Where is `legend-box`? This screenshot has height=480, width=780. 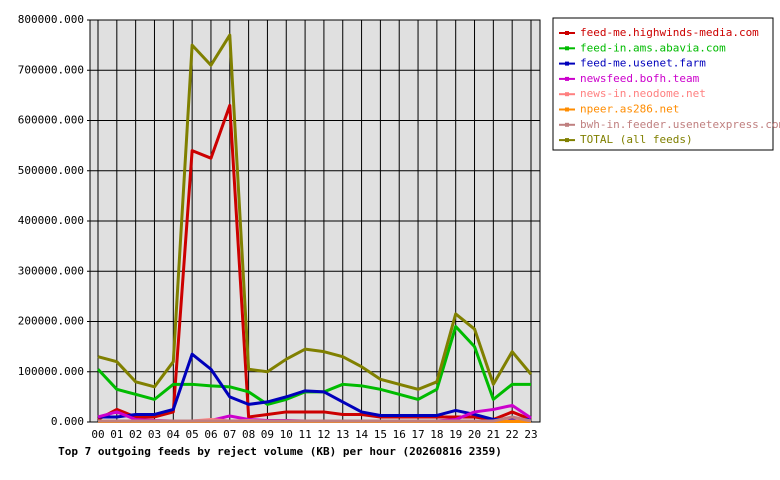
legend-box is located at coordinates (663, 84).